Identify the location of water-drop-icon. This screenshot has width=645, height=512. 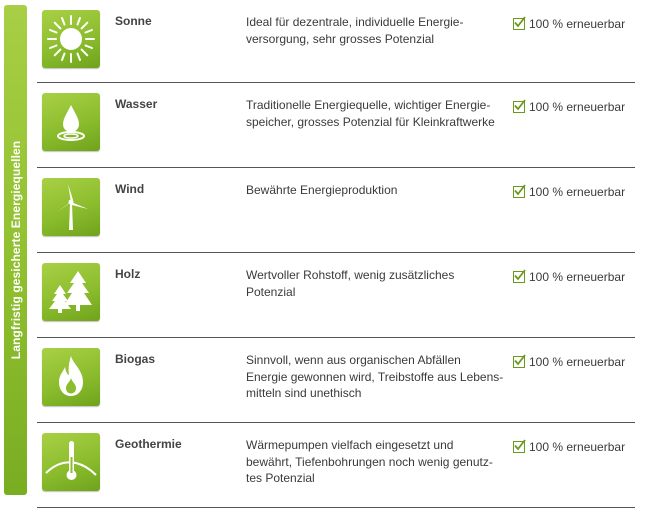
(71, 122).